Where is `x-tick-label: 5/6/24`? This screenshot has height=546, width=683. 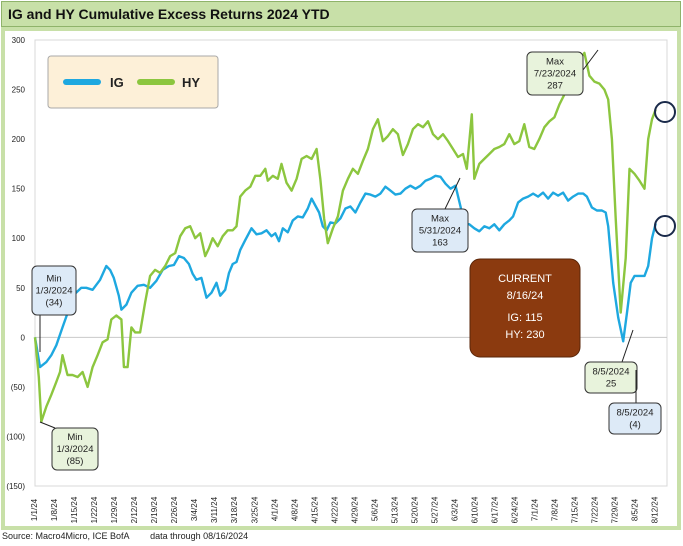
x-tick-label: 5/6/24 is located at coordinates (374, 509).